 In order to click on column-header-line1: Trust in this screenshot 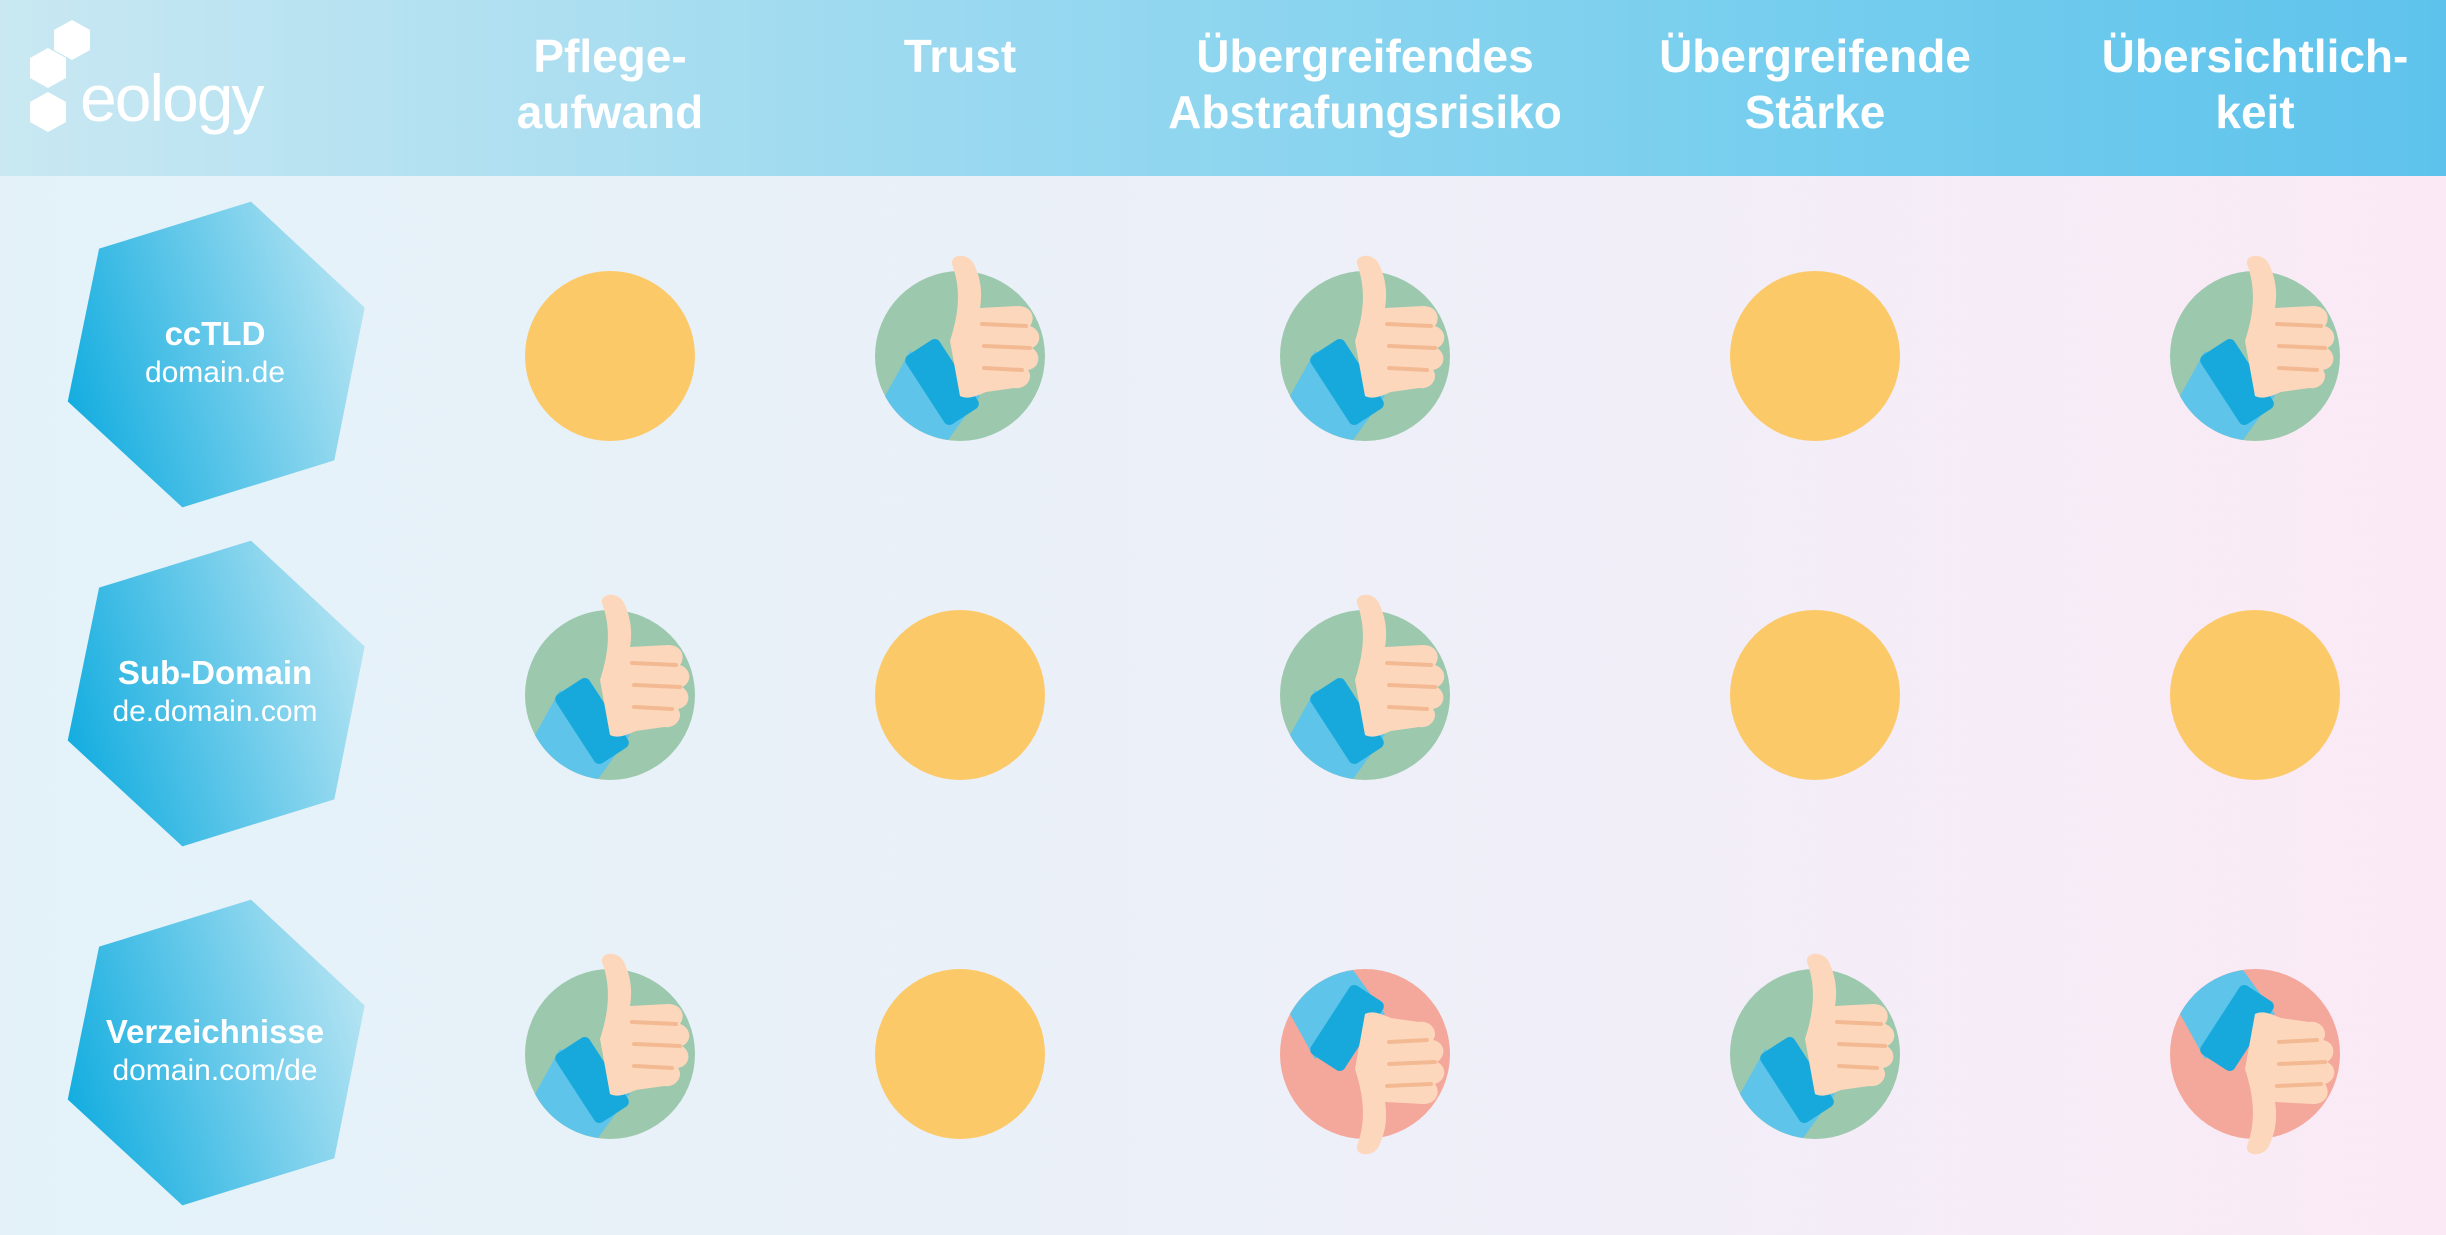, I will do `click(960, 56)`.